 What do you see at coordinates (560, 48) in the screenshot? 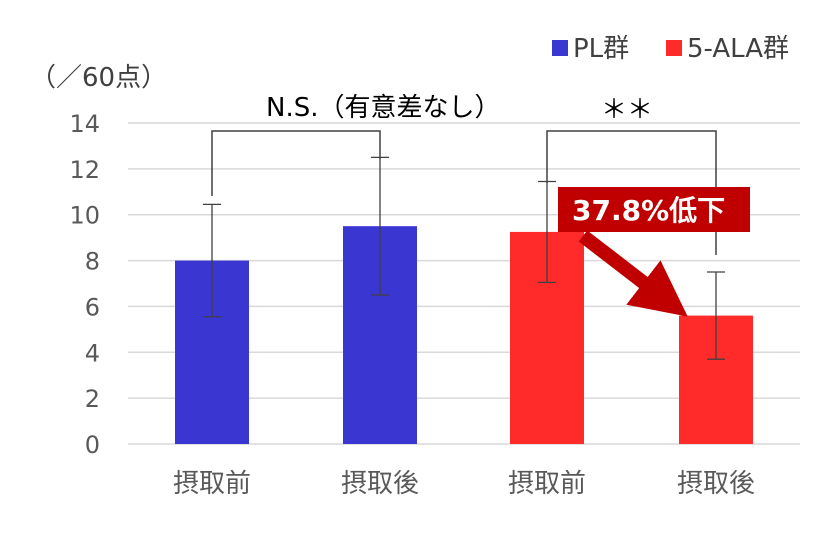
I see `legend-swatch-pl` at bounding box center [560, 48].